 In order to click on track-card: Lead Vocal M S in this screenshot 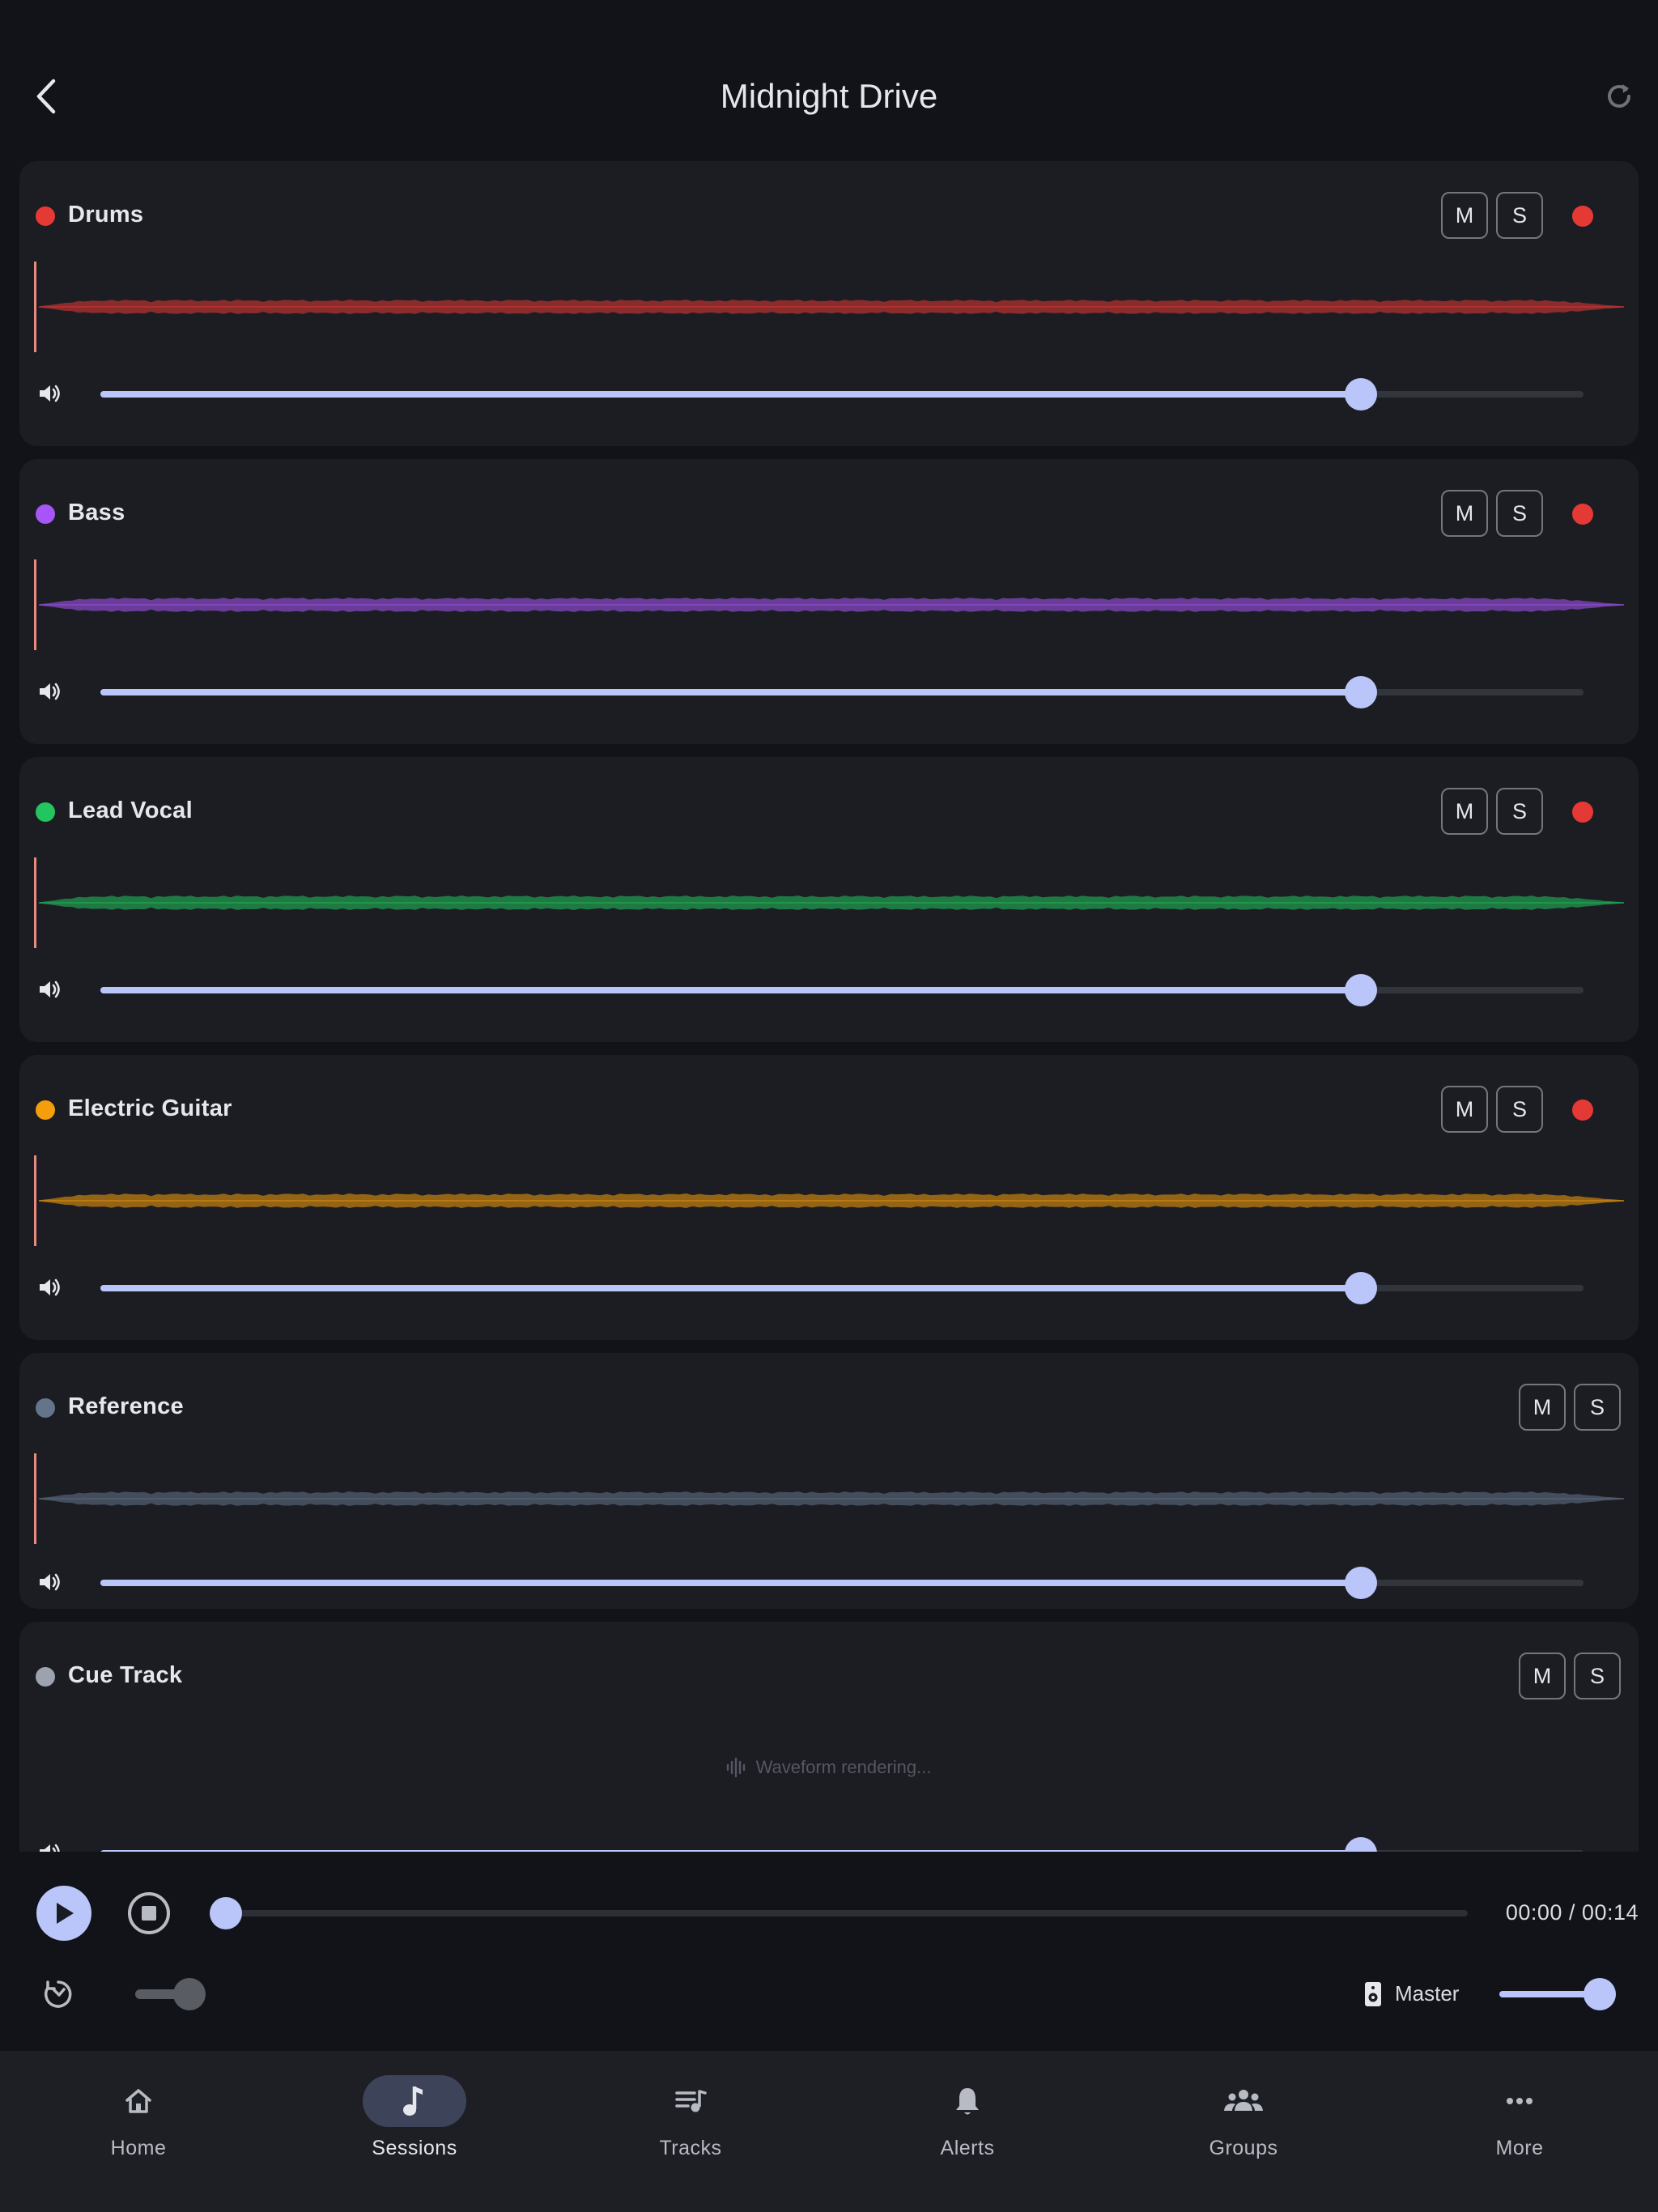, I will do `click(829, 900)`.